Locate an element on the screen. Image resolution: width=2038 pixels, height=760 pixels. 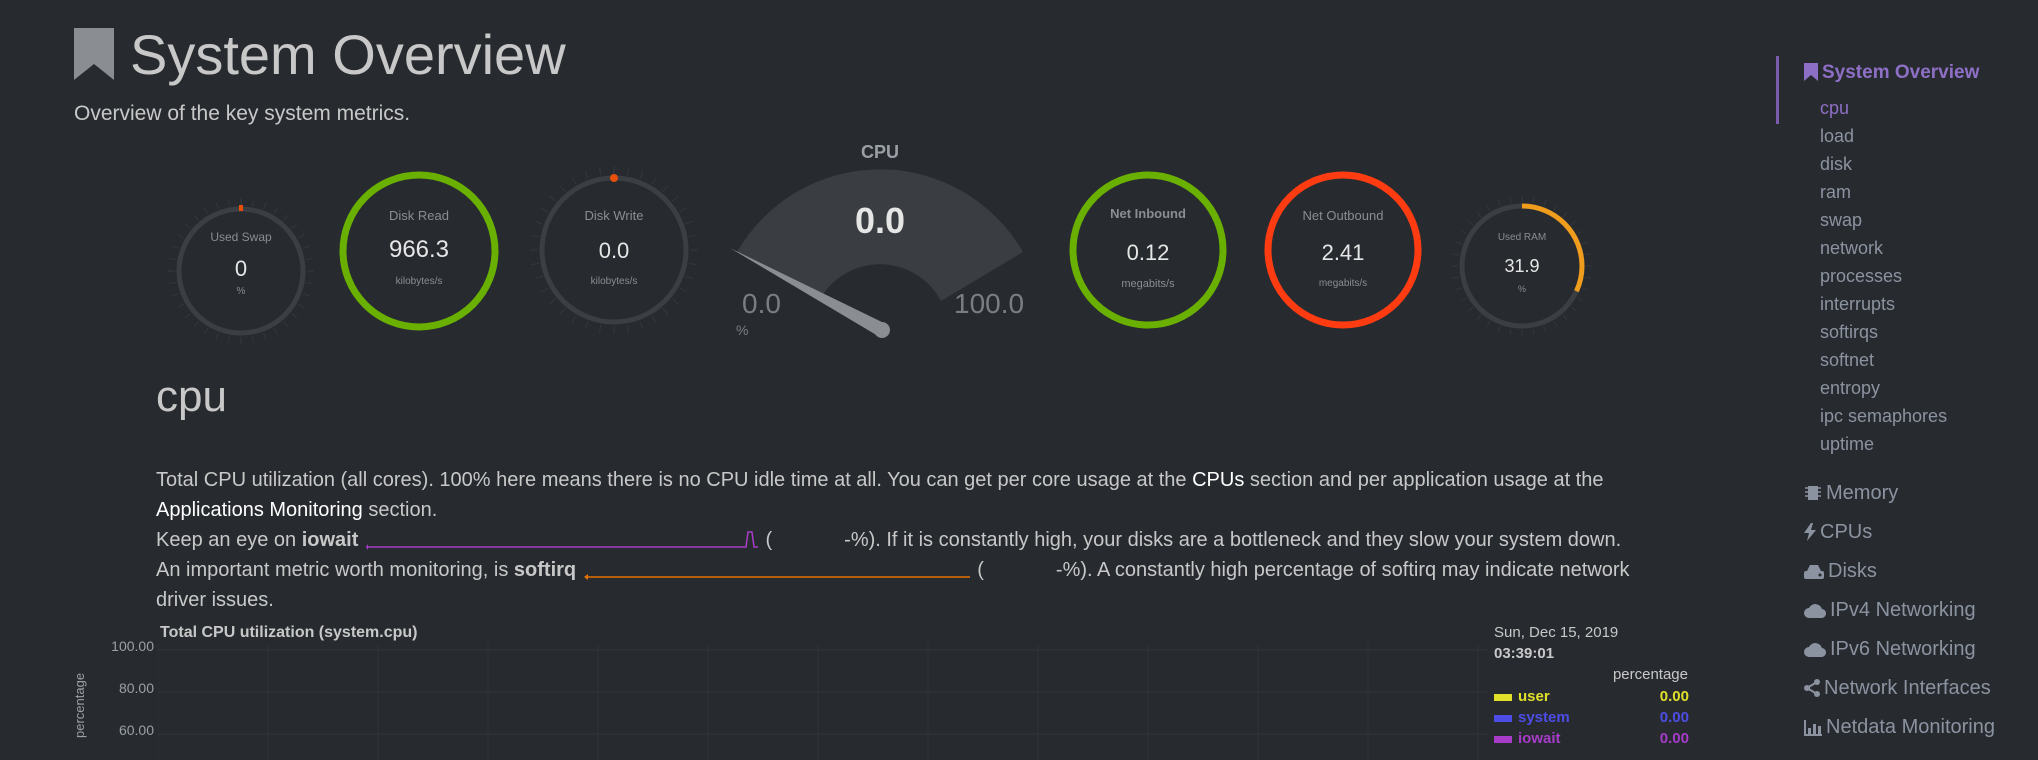
sidebar-subitem-entropy: entropy is located at coordinates (1850, 388).